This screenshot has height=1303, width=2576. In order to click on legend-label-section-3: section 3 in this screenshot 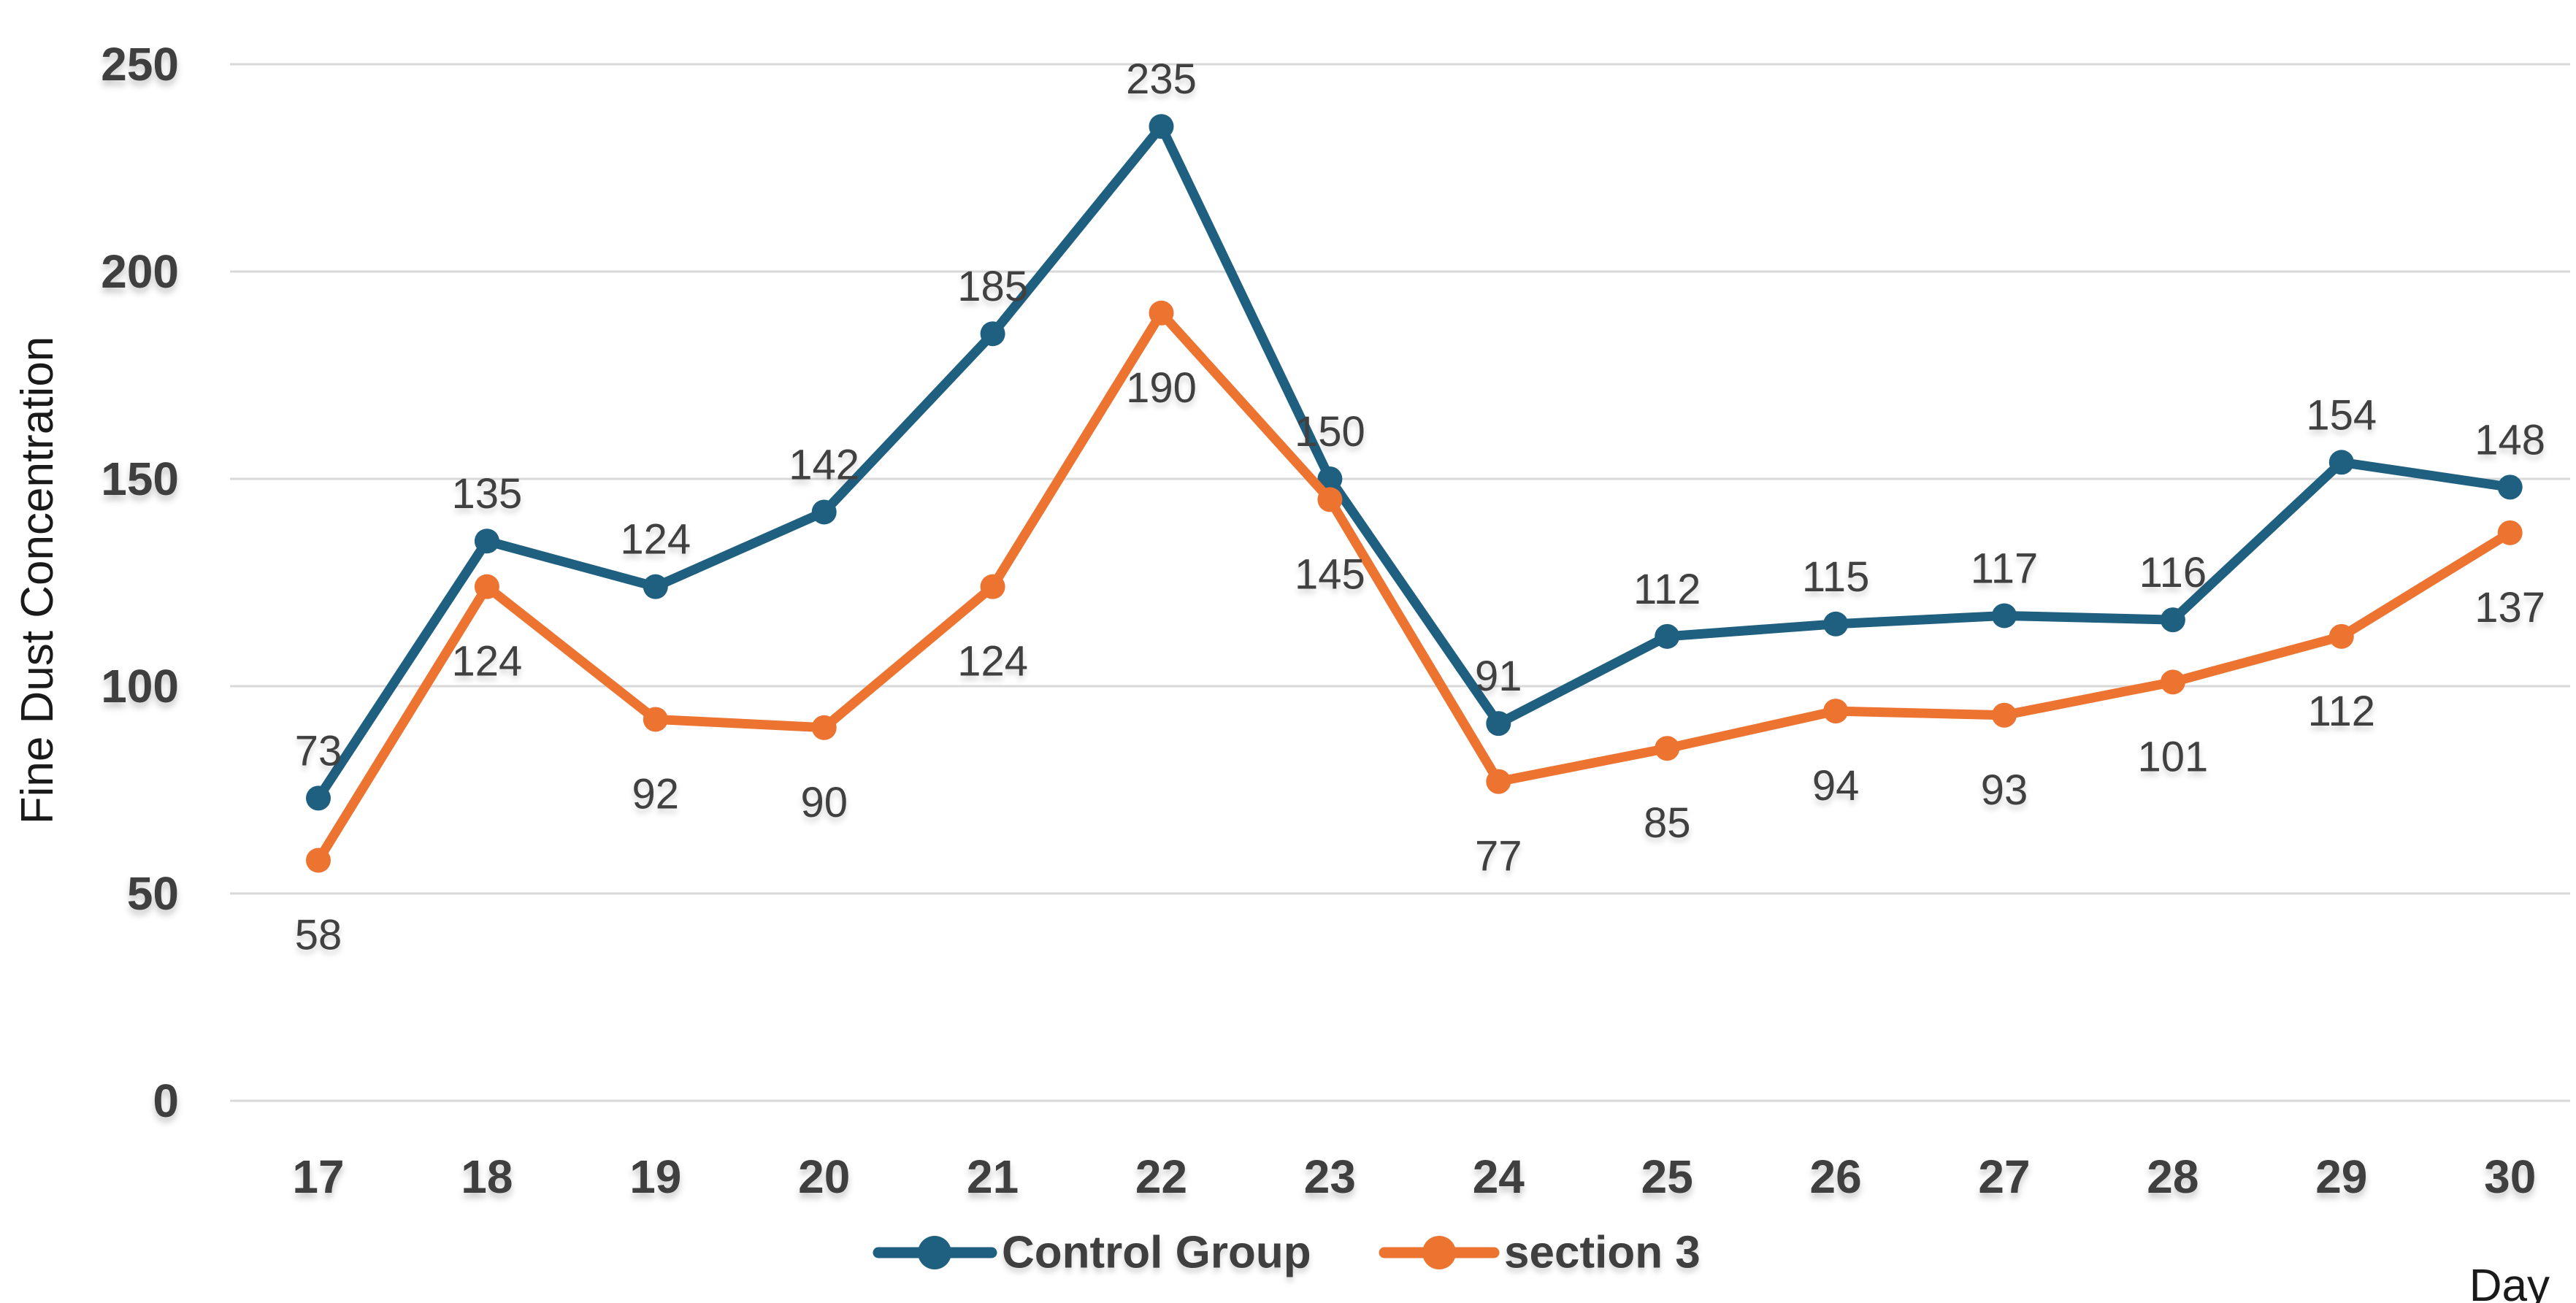, I will do `click(1602, 1253)`.